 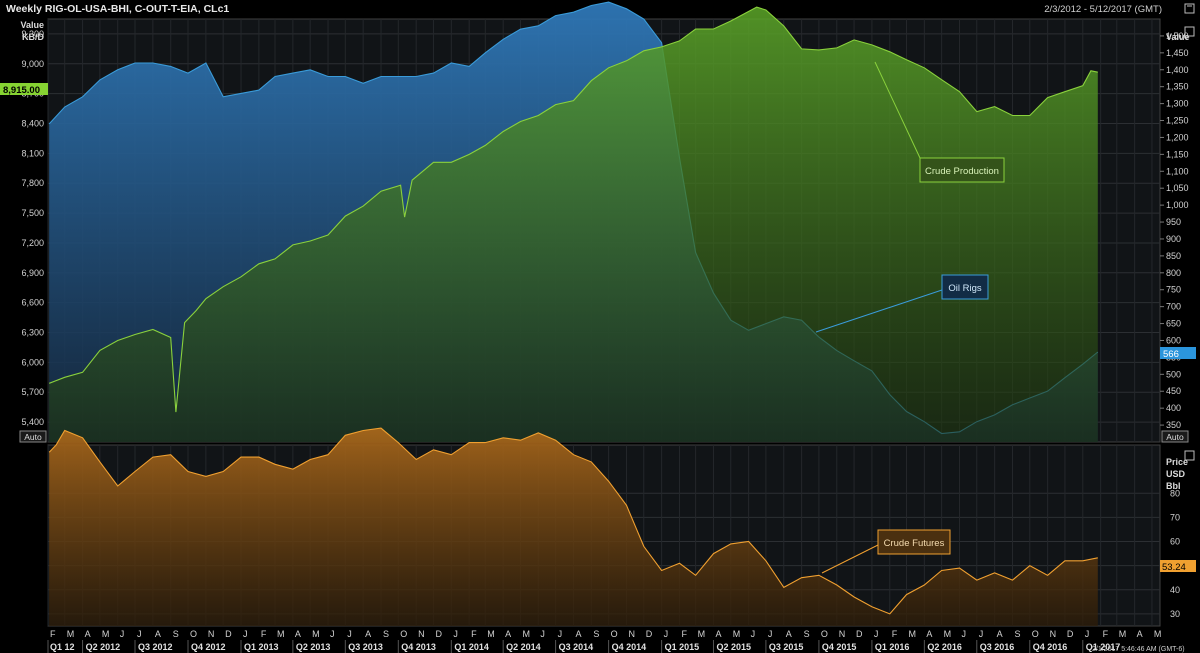 I want to click on right-tick-label: 600, so click(x=1173, y=340).